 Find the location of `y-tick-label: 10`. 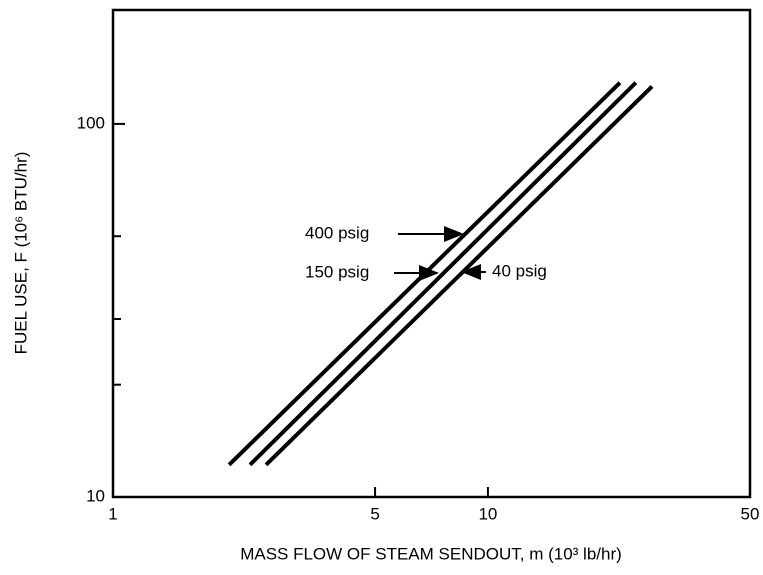

y-tick-label: 10 is located at coordinates (95, 495).